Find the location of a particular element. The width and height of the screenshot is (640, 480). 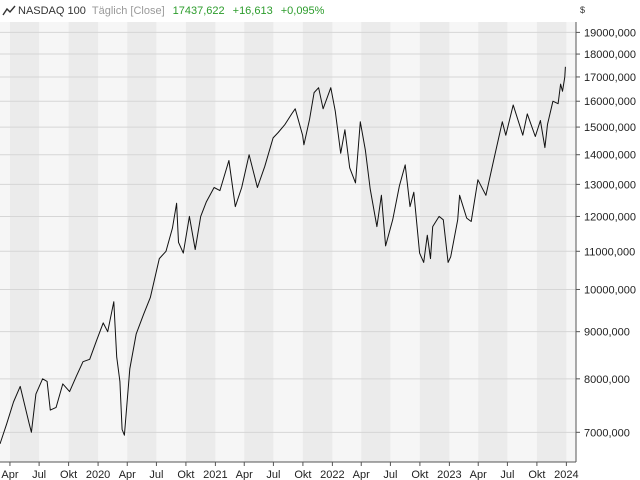

y-tick-label: 13000,000 is located at coordinates (610, 185).